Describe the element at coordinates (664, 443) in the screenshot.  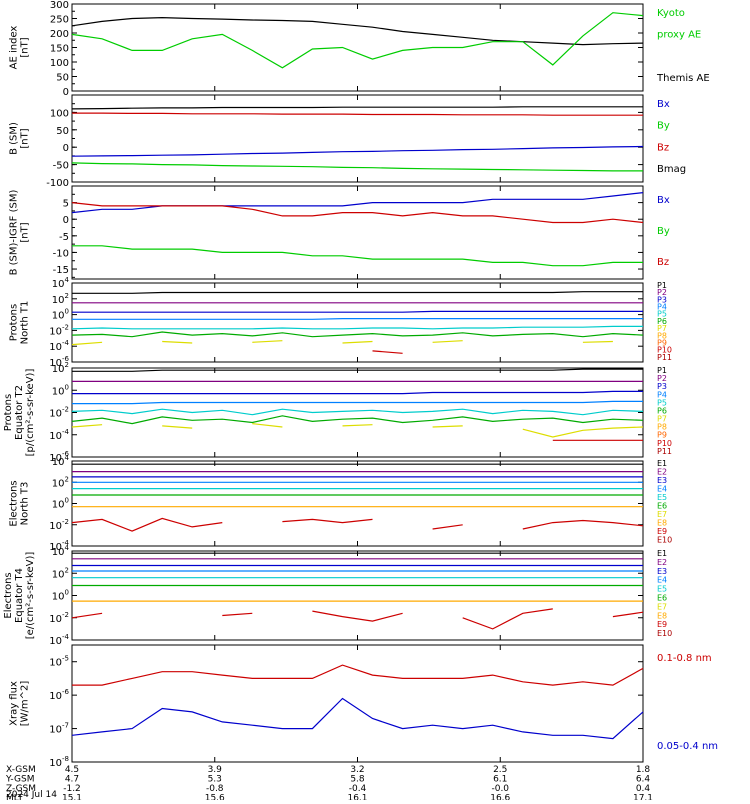
I see `legend-entry: P10` at that location.